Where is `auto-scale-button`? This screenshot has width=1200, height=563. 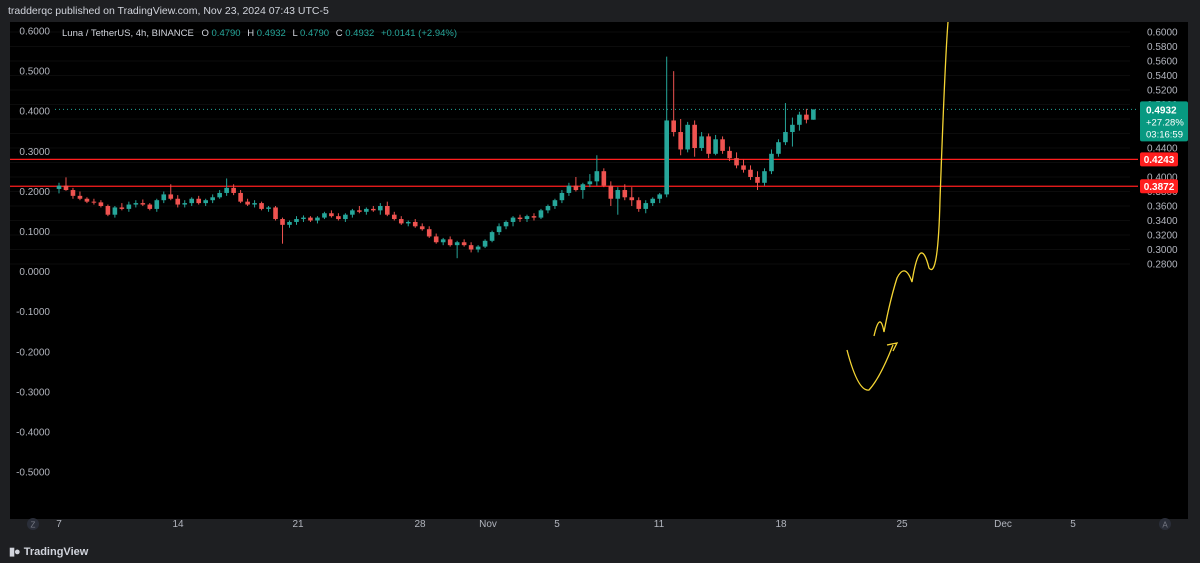
auto-scale-button is located at coordinates (1165, 524).